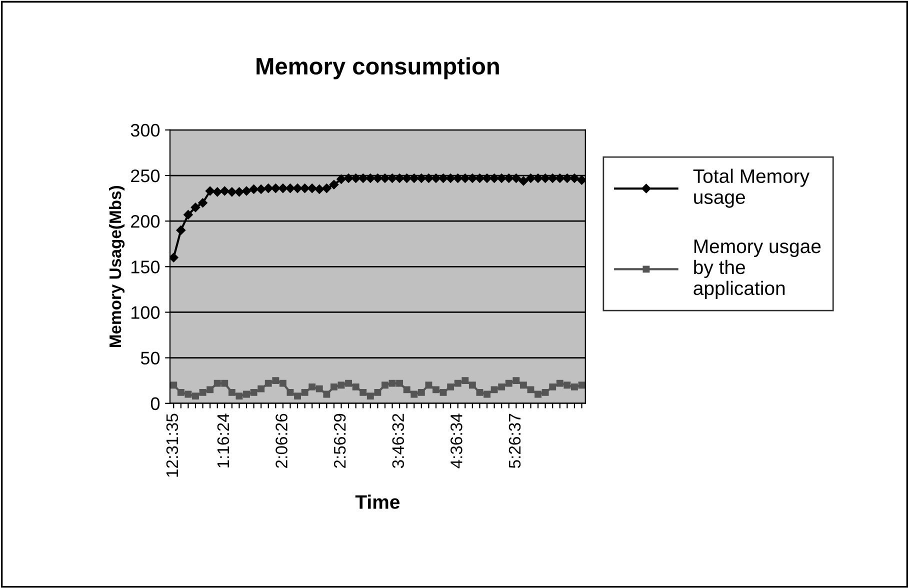 This screenshot has height=588, width=909. I want to click on chart-title: Memory consumption, so click(377, 68).